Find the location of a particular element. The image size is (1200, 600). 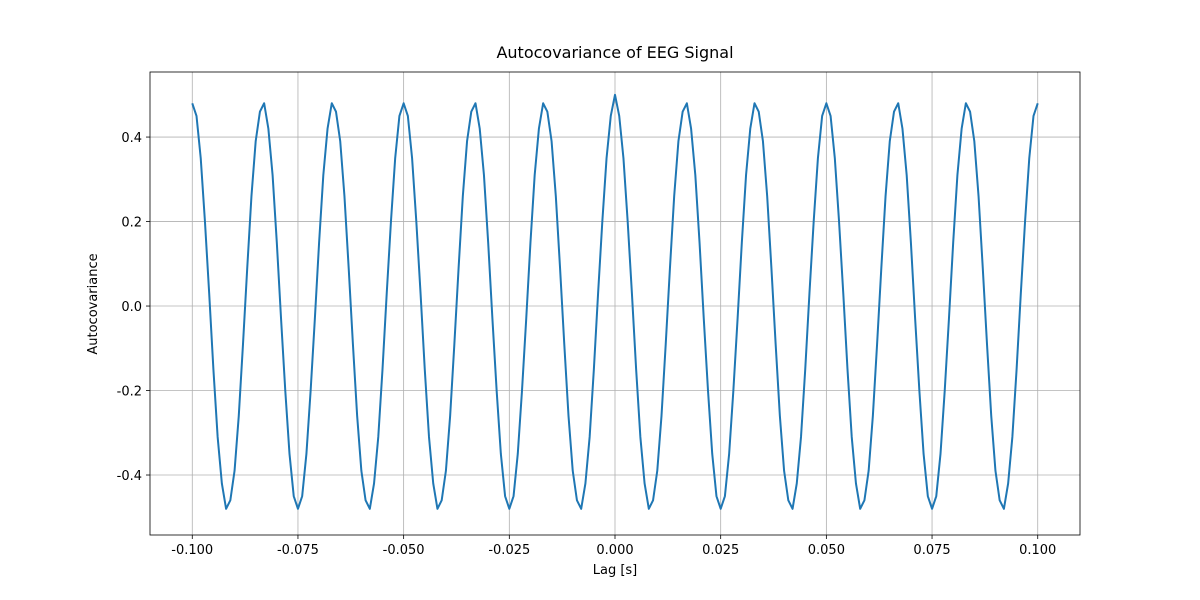

x-tick-label: -0.050 is located at coordinates (404, 550).